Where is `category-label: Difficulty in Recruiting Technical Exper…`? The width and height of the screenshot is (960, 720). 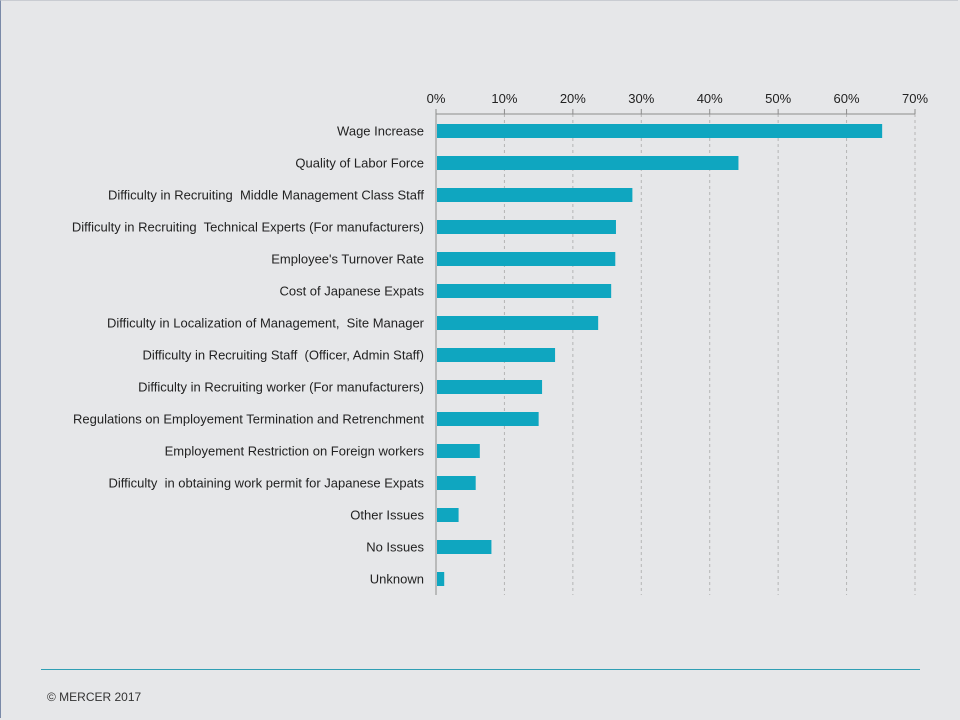 category-label: Difficulty in Recruiting Technical Exper… is located at coordinates (248, 227).